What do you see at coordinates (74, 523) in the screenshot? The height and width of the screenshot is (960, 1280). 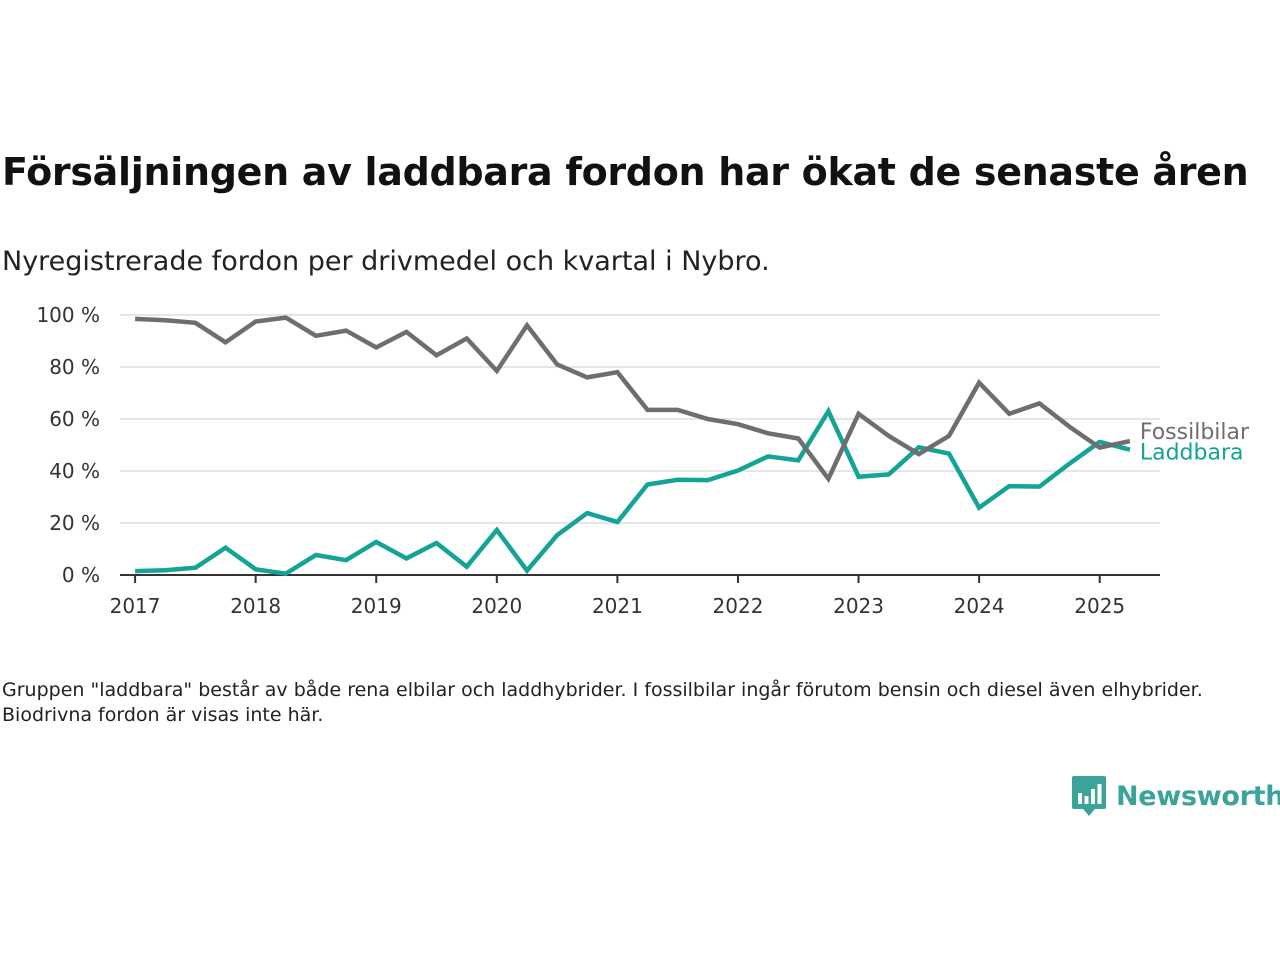 I see `y-tick-label: 20 %` at bounding box center [74, 523].